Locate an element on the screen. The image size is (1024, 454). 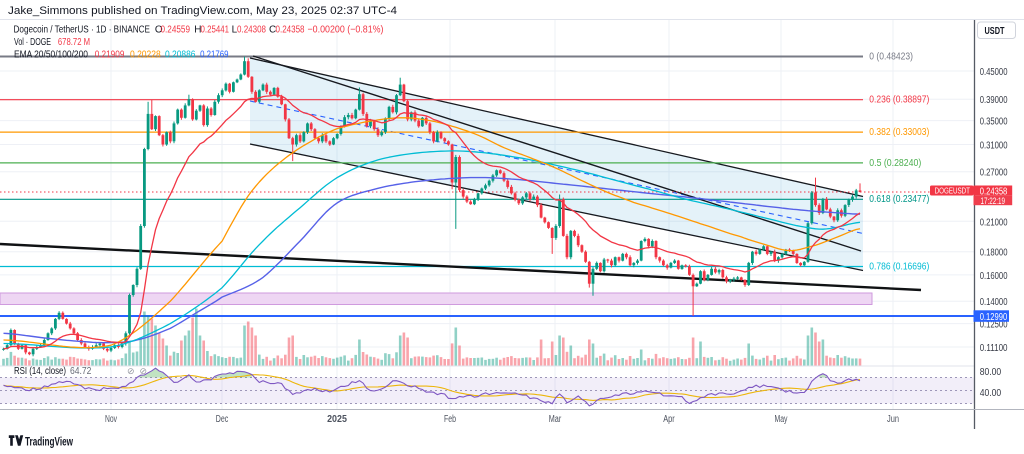
svg-text: Mar is located at coordinates (555, 419).